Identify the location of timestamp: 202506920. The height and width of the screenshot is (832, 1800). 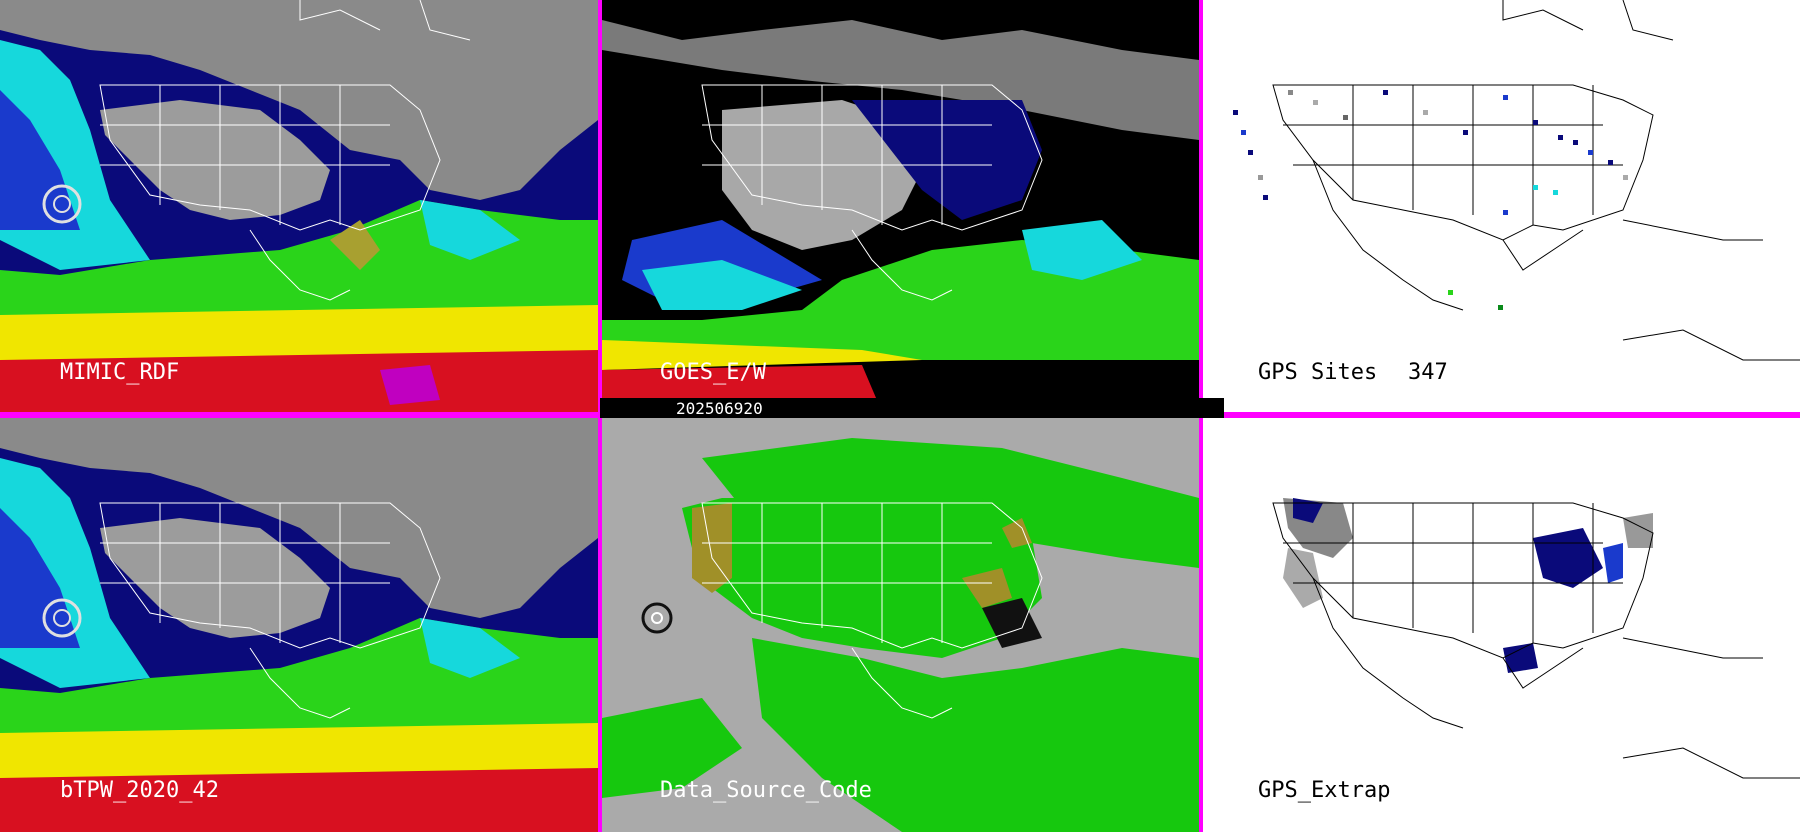
(719, 408).